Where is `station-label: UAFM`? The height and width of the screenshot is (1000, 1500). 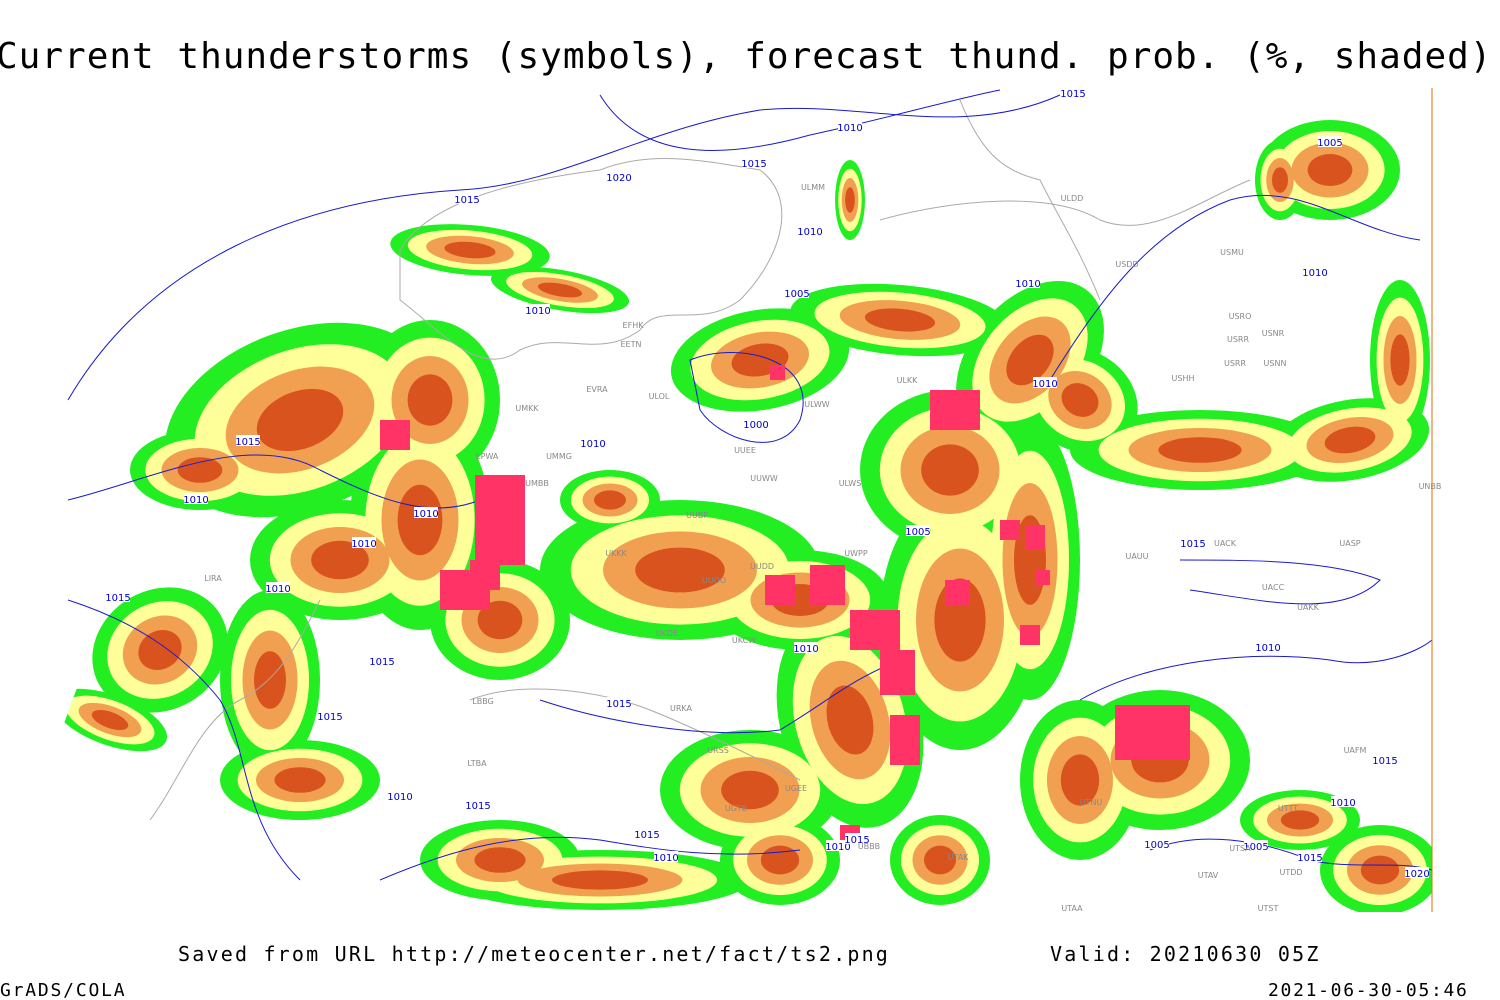
station-label: UAFM is located at coordinates (1355, 750).